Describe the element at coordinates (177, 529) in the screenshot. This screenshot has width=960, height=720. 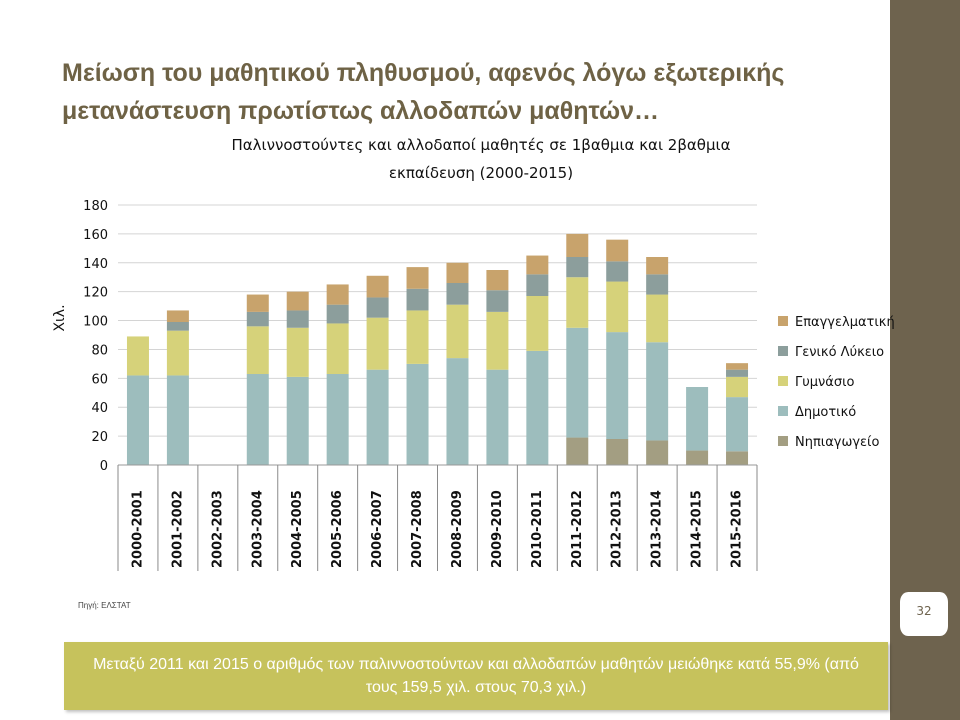
I see `x-tick-label: 2001-2002` at that location.